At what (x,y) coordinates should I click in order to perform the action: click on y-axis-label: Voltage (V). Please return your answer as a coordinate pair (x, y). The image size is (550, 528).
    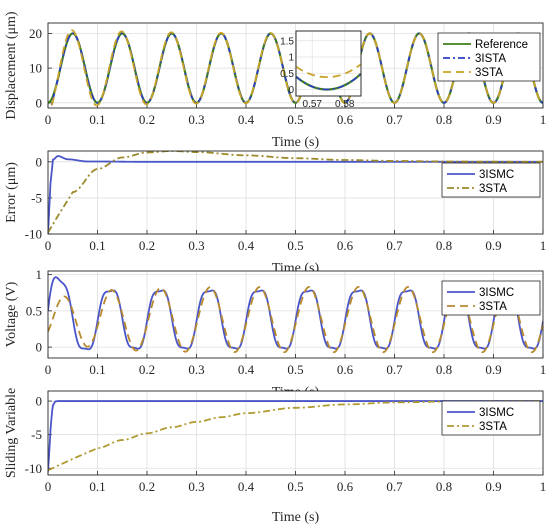
    Looking at the image, I should click on (11, 314).